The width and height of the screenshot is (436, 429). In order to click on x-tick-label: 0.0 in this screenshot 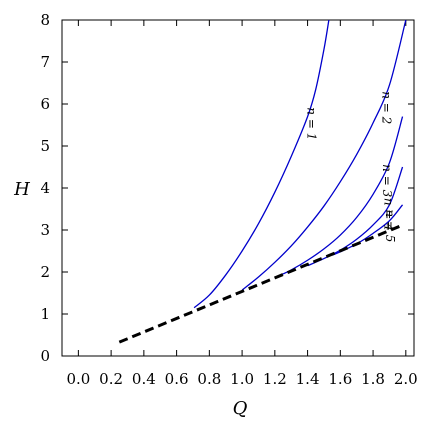, I will do `click(78, 379)`.